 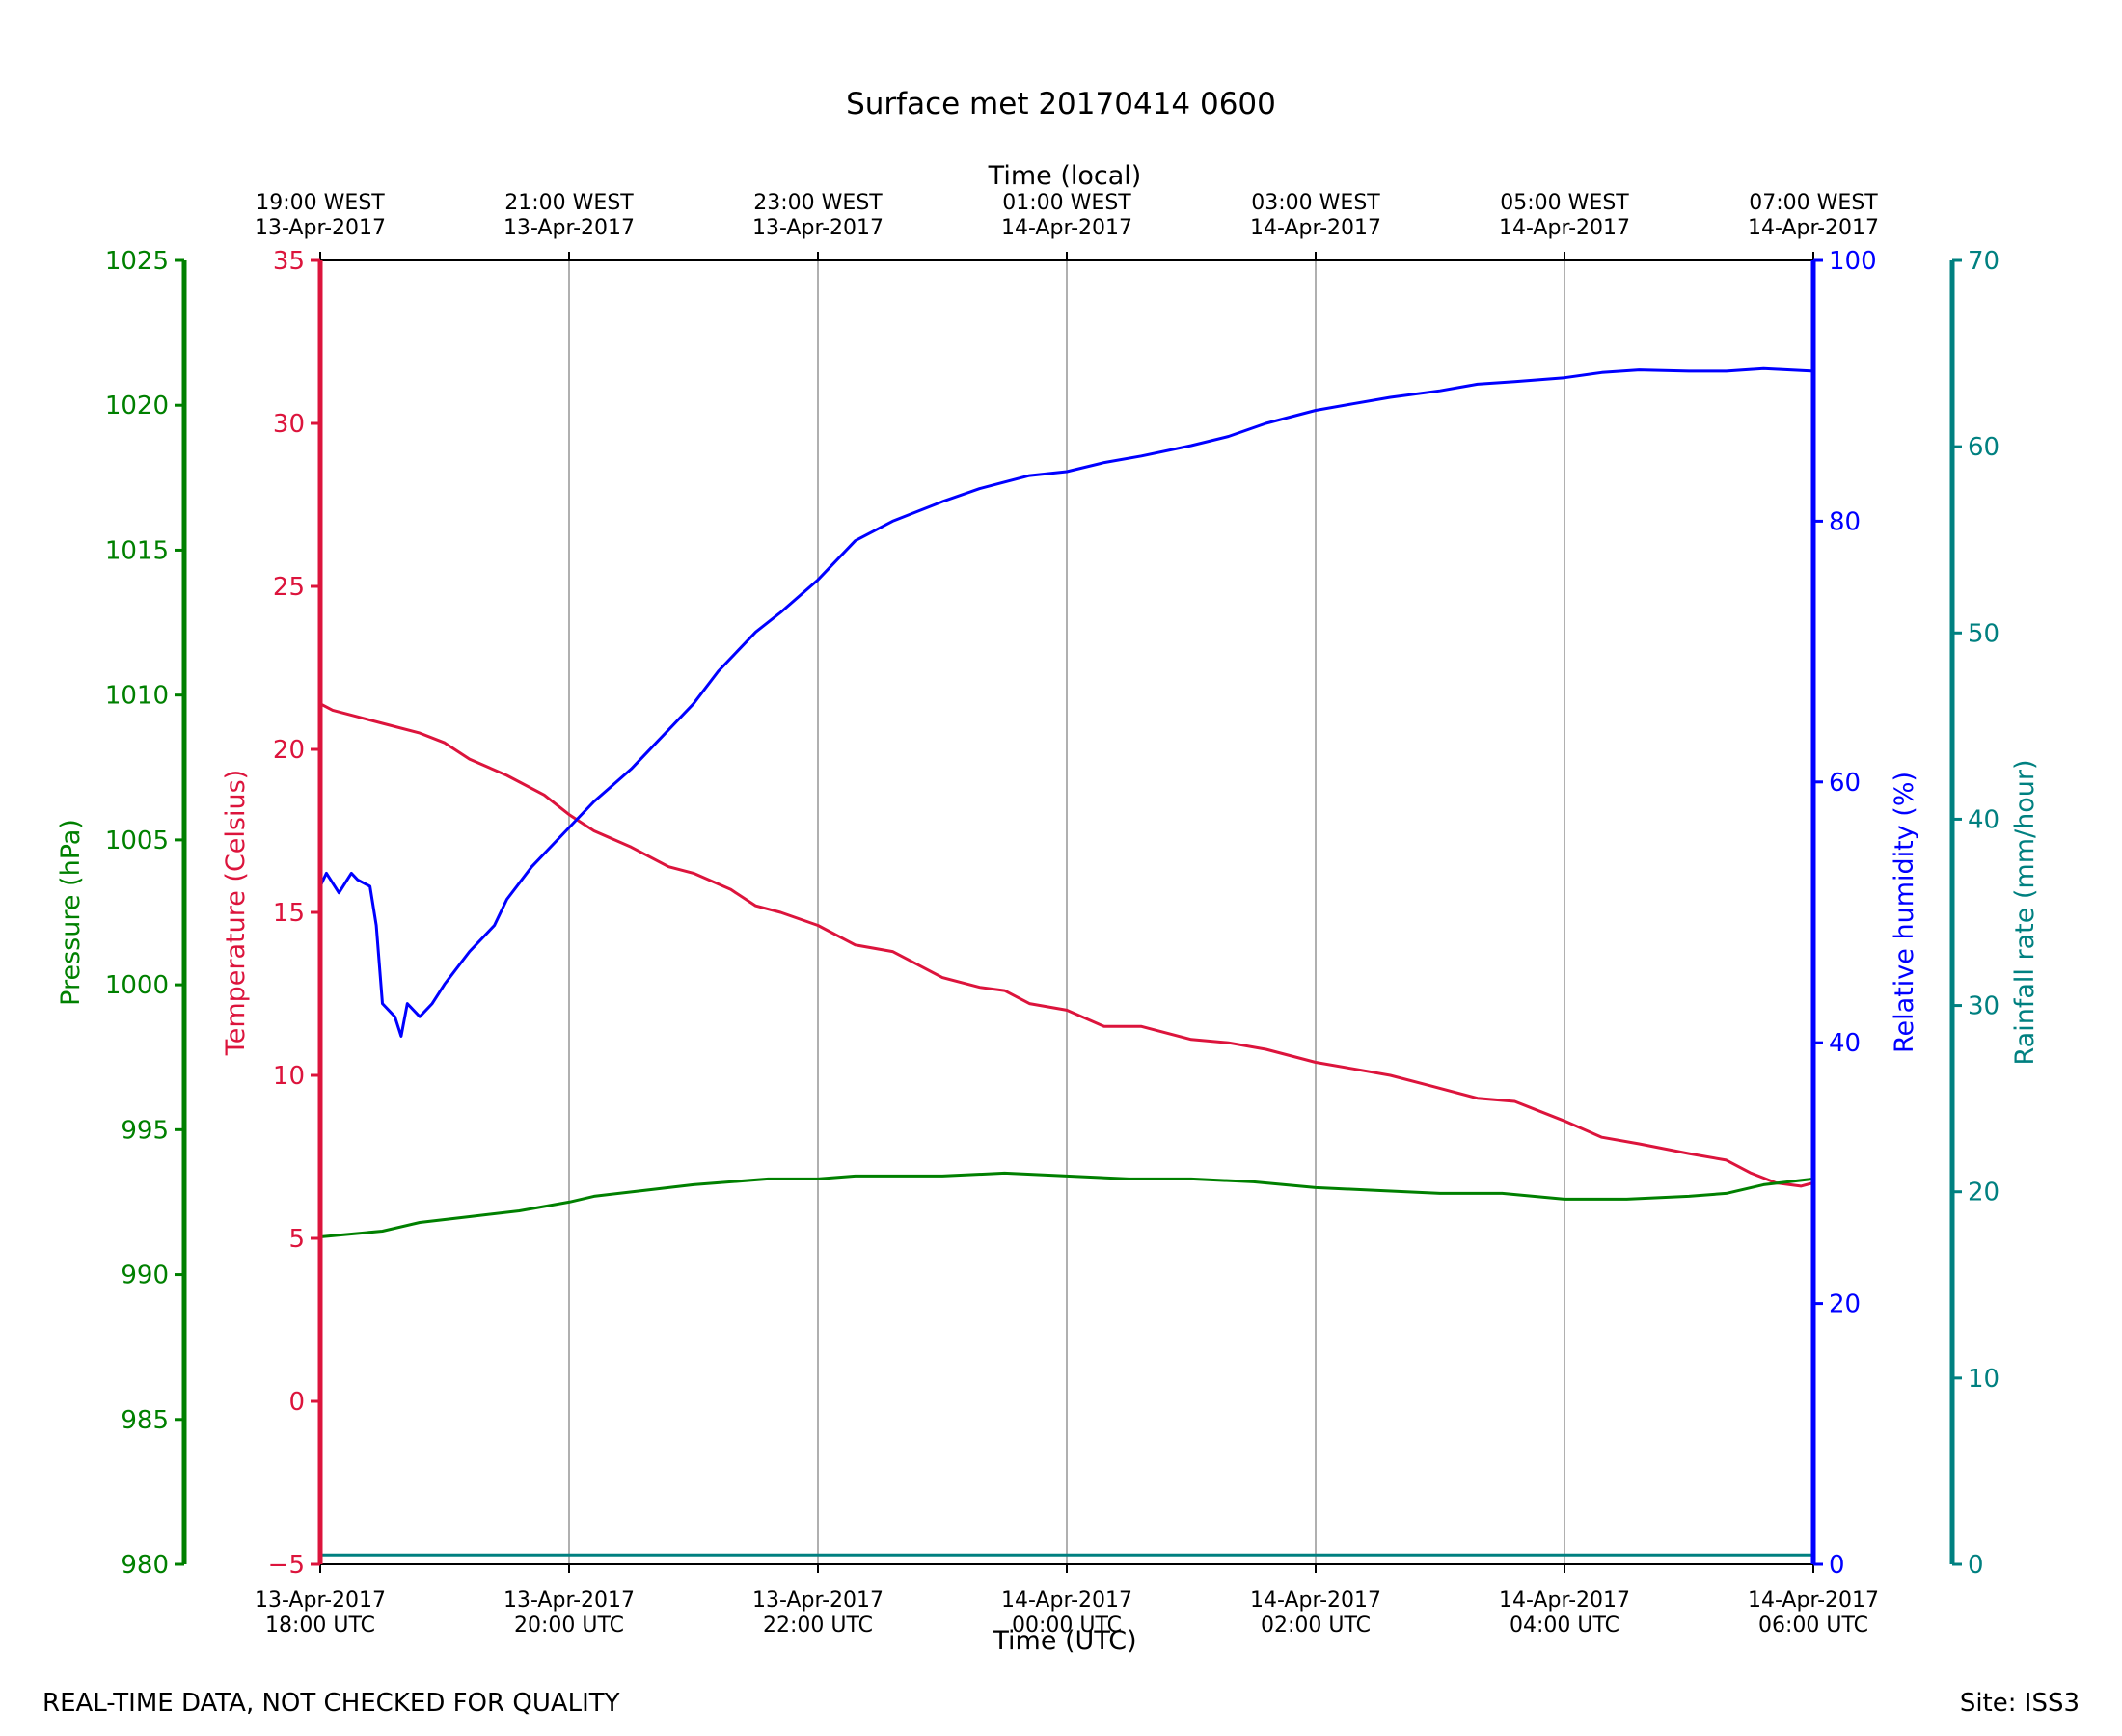 What do you see at coordinates (1984, 261) in the screenshot?
I see `rainfall-tick-label: 70` at bounding box center [1984, 261].